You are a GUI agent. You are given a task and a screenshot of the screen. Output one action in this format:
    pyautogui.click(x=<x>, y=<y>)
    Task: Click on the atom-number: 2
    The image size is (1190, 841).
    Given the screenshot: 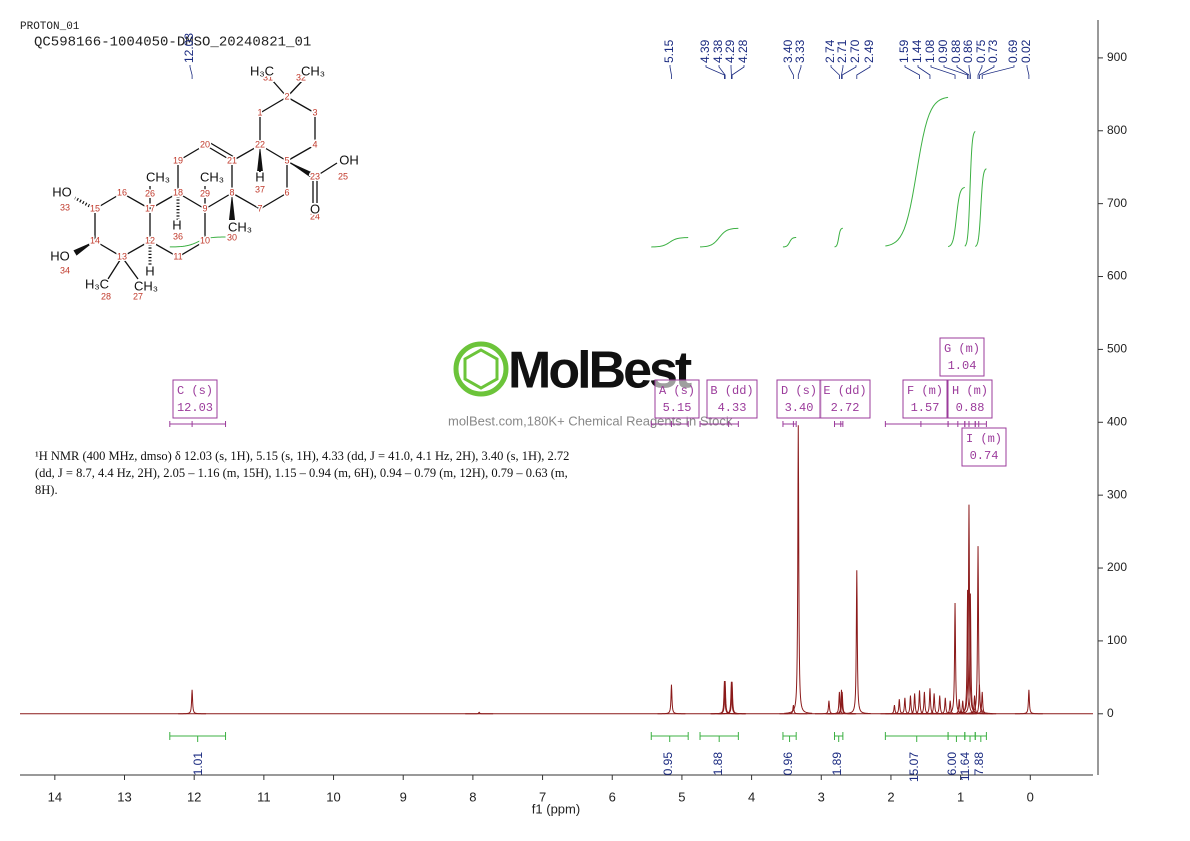 What is the action you would take?
    pyautogui.click(x=286, y=96)
    